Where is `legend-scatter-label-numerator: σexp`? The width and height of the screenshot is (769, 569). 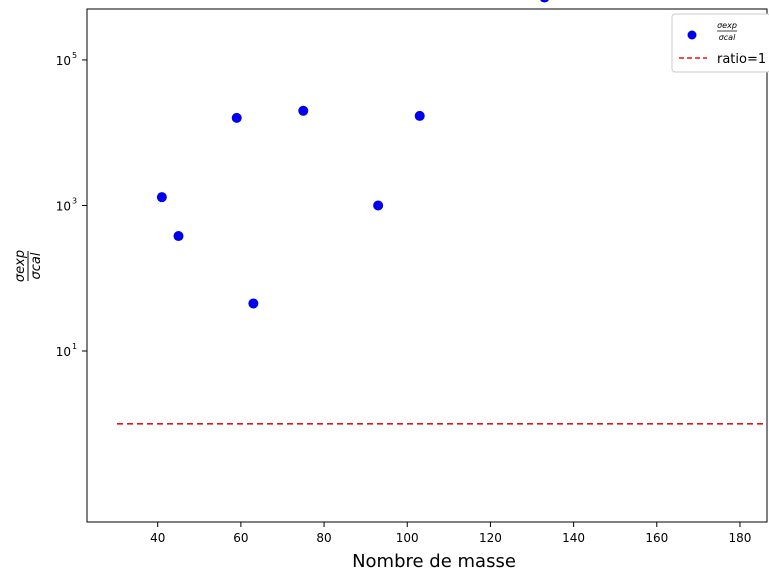 legend-scatter-label-numerator: σexp is located at coordinates (727, 25).